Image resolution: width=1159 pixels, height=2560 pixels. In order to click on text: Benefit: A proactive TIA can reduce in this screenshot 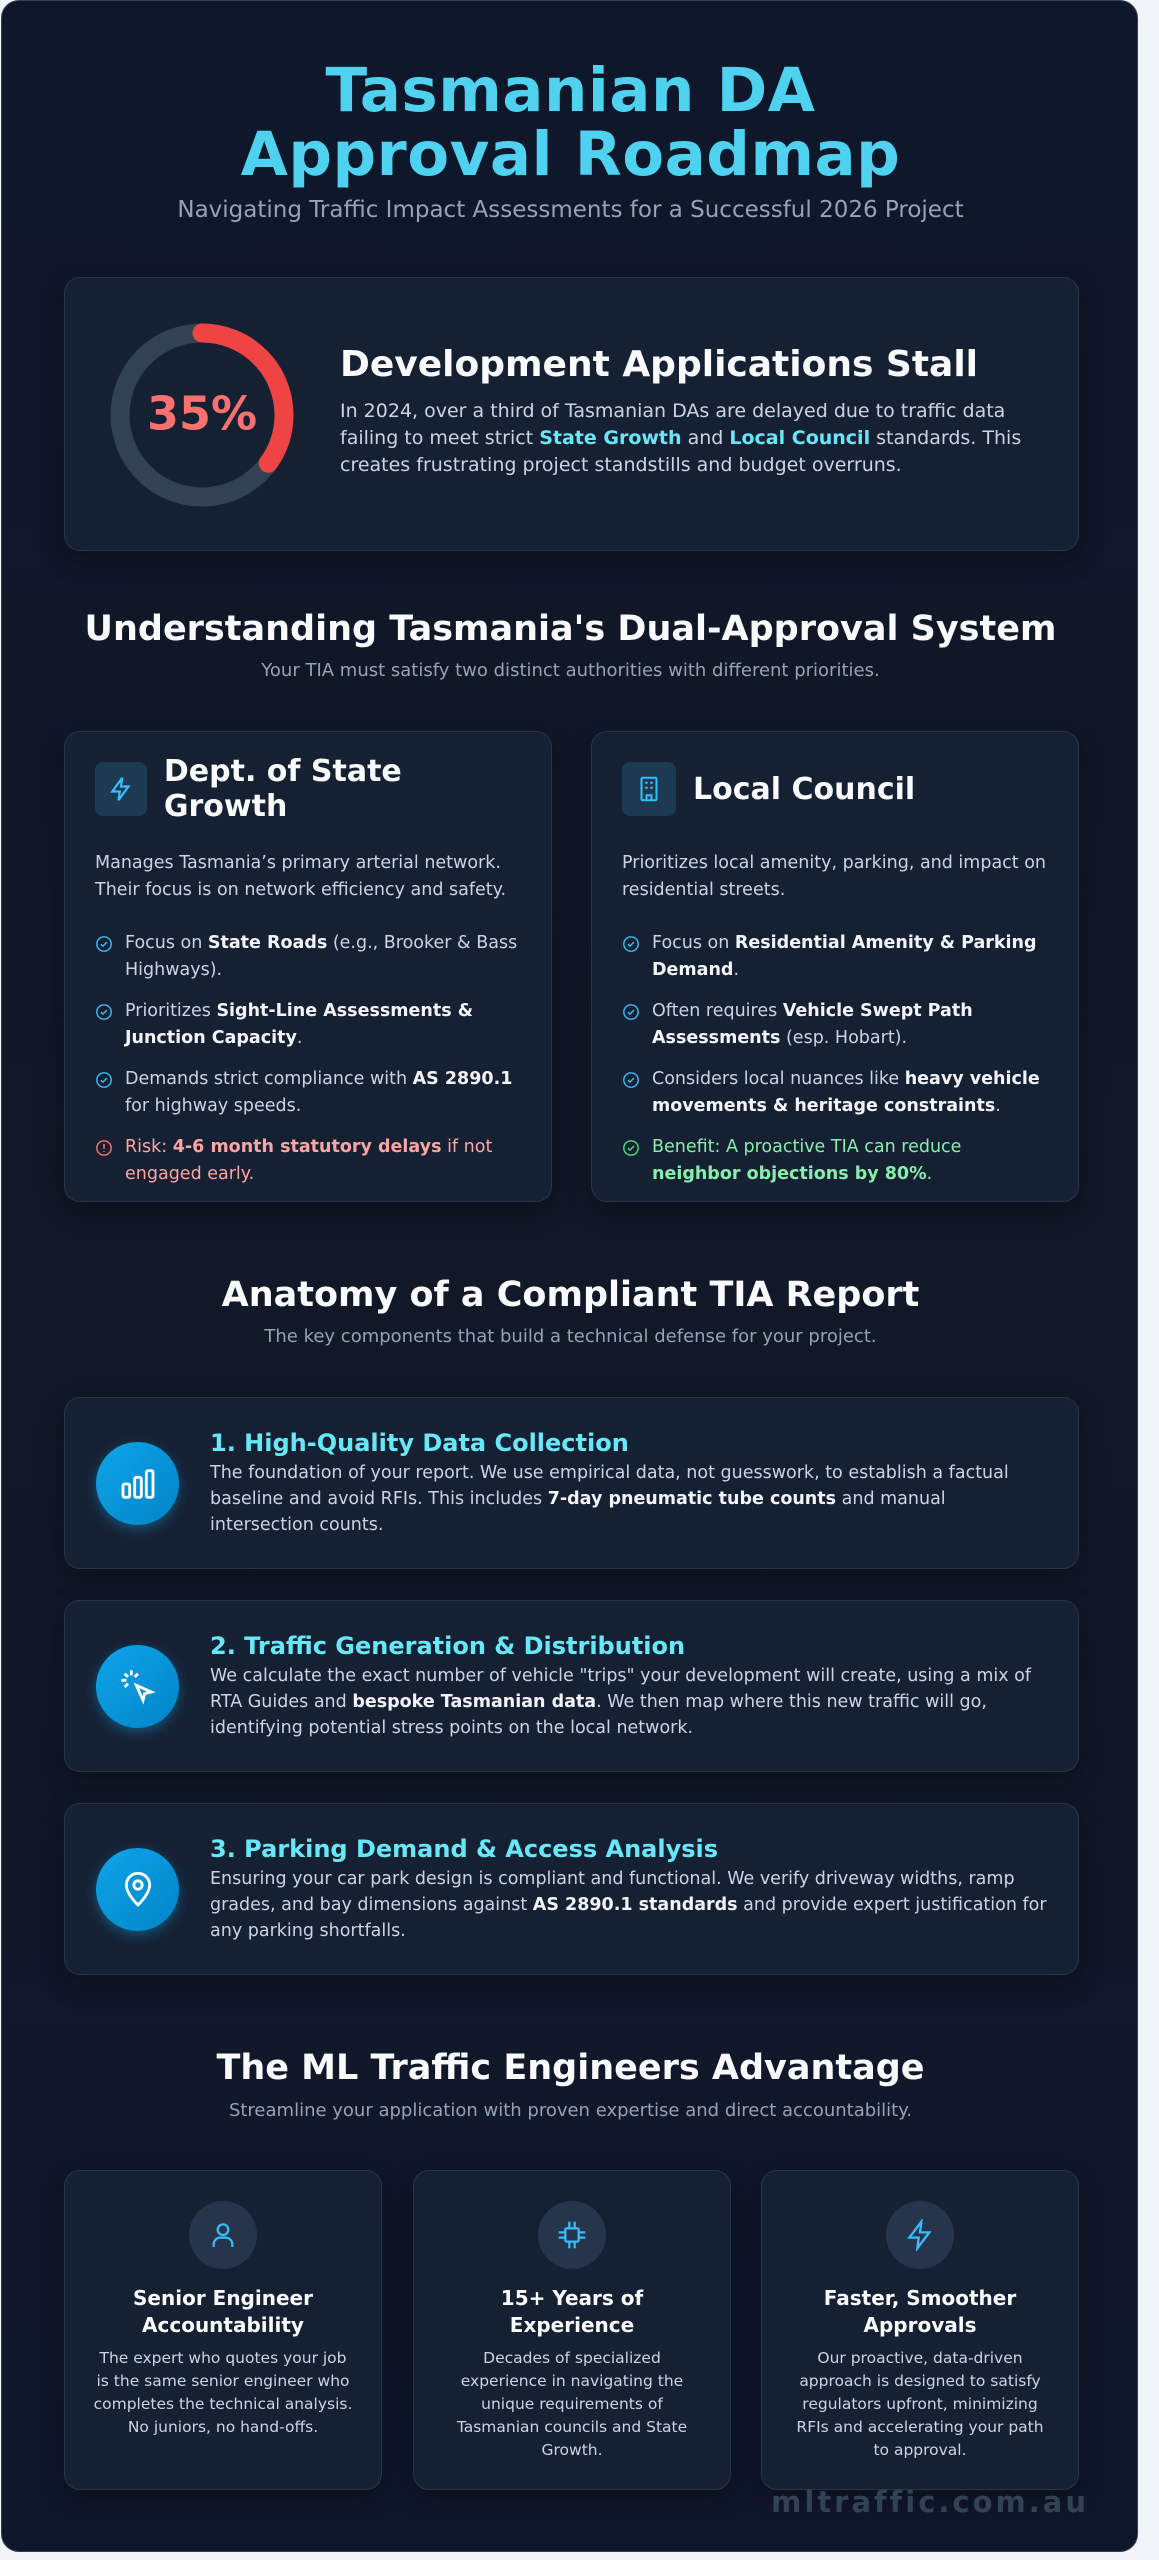, I will do `click(807, 1147)`.